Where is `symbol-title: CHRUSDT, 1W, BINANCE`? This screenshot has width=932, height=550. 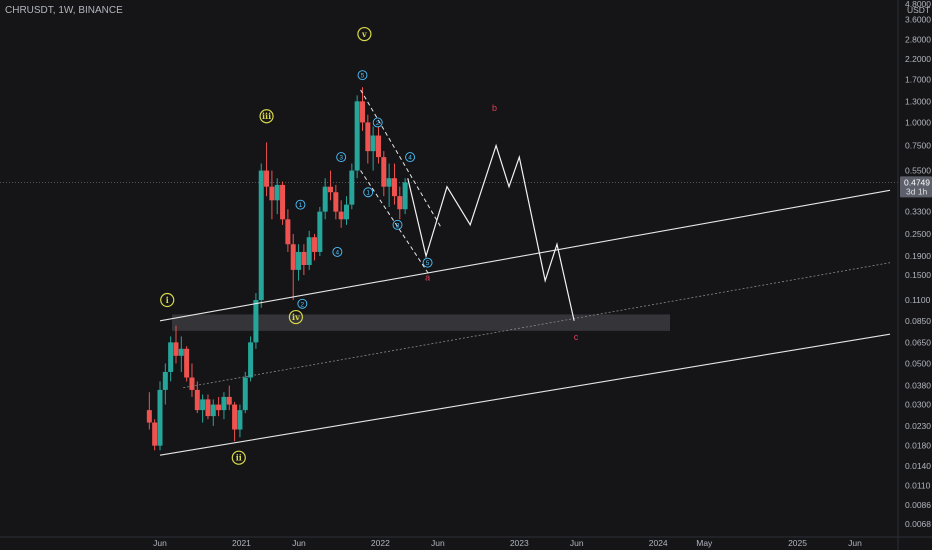 symbol-title: CHRUSDT, 1W, BINANCE is located at coordinates (64, 10).